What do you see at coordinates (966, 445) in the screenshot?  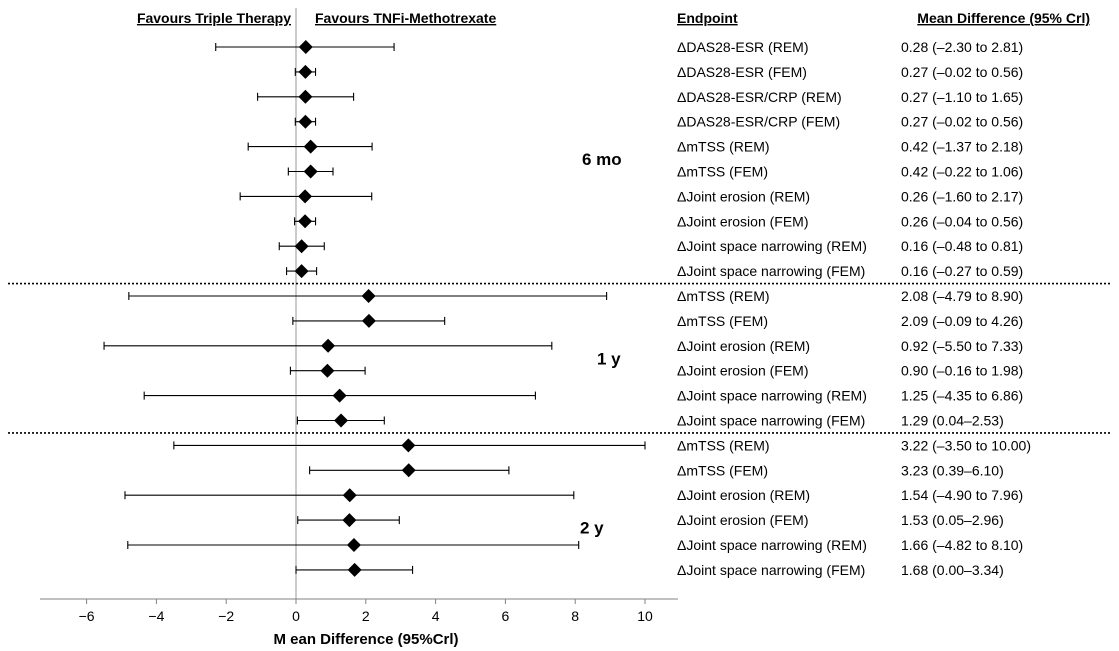 I see `estimate-text: 3.22 (–3.50 to 10.00)` at bounding box center [966, 445].